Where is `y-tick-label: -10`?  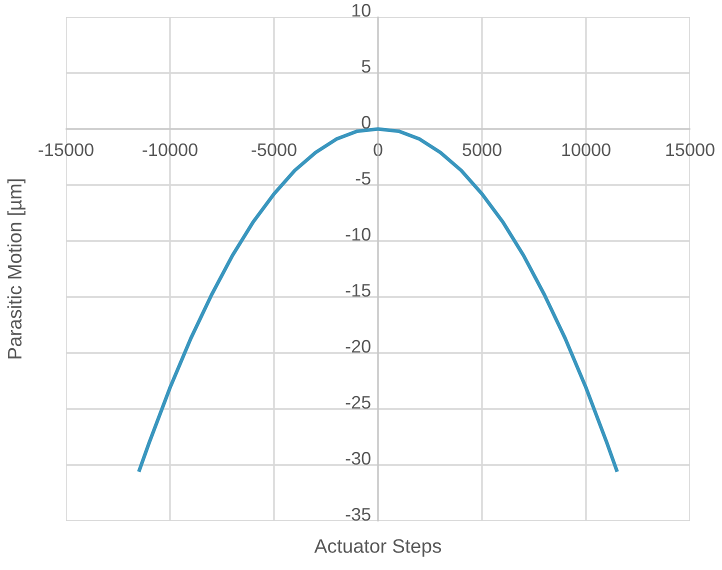
y-tick-label: -10 is located at coordinates (358, 234).